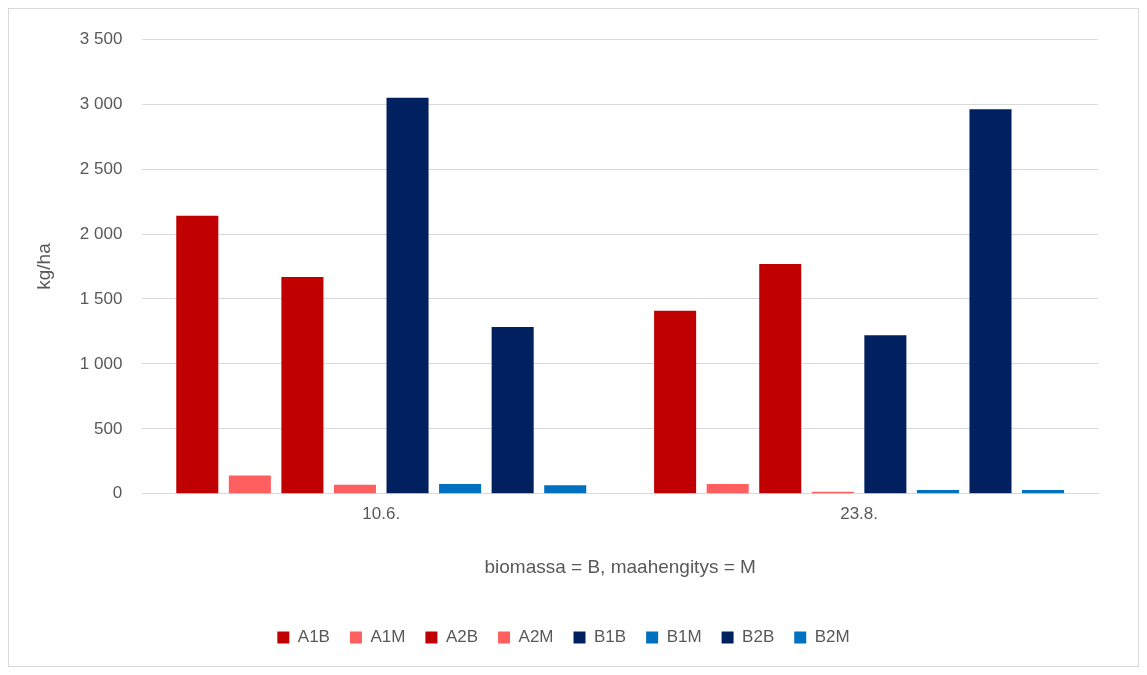 The width and height of the screenshot is (1147, 675). Describe the element at coordinates (108, 428) in the screenshot. I see `y-tick-label: 500` at that location.